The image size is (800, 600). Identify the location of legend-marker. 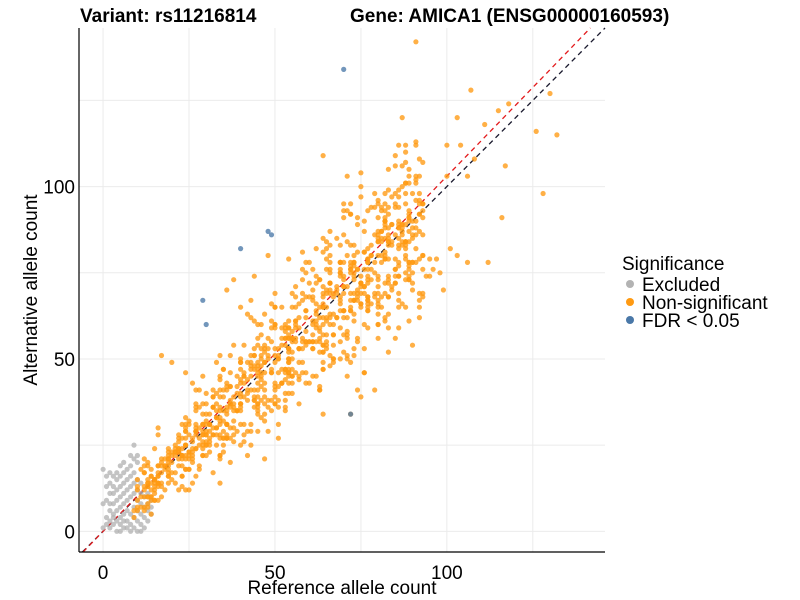
(630, 284).